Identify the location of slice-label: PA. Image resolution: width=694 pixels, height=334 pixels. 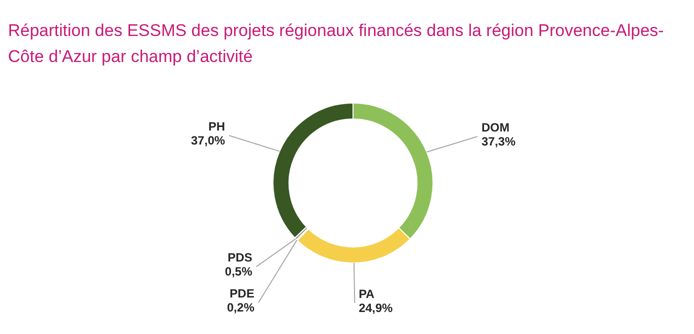
(366, 293).